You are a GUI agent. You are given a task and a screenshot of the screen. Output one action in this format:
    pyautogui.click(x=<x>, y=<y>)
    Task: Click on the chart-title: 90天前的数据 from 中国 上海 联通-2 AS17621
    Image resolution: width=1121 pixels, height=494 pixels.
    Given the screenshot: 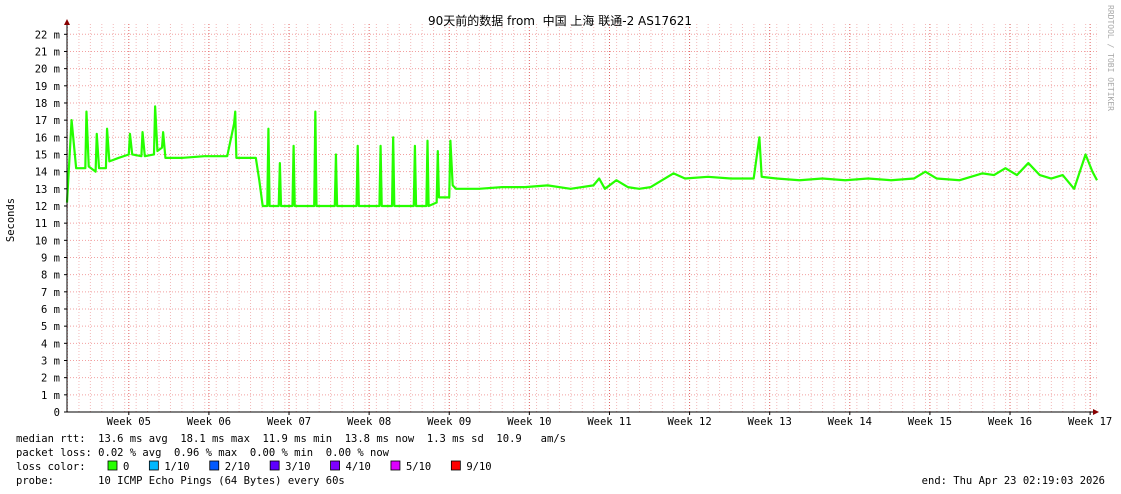 What is the action you would take?
    pyautogui.click(x=560, y=20)
    